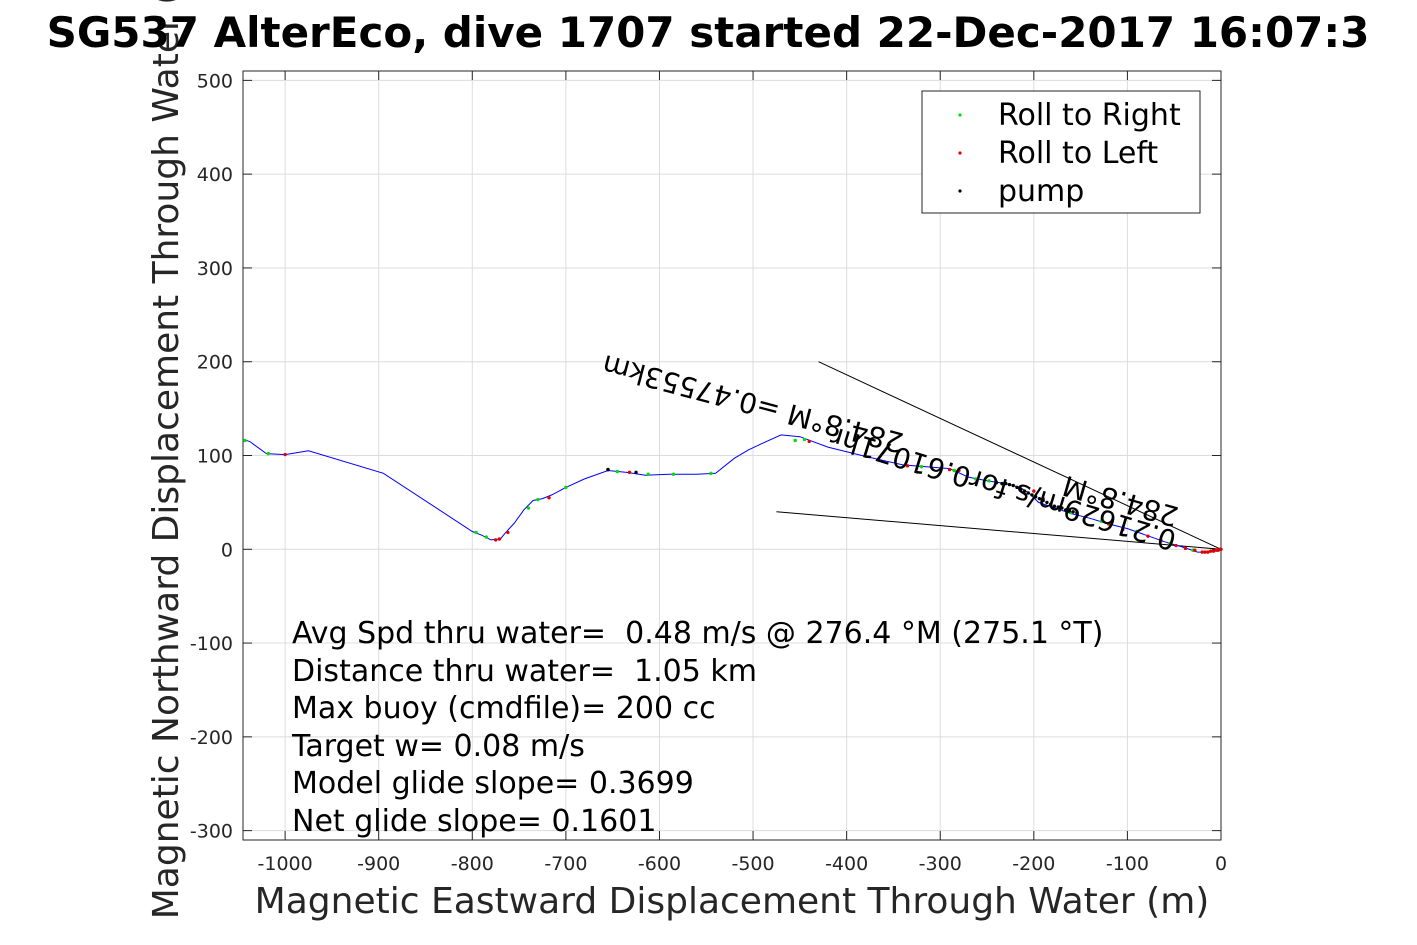 This screenshot has height=945, width=1417. I want to click on reference-lines, so click(999, 455).